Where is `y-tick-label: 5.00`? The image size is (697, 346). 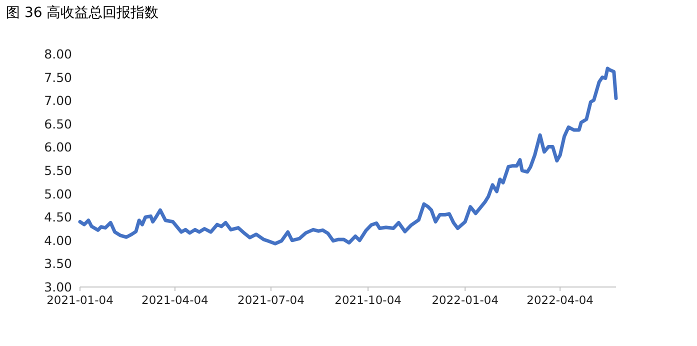 y-tick-label: 5.00 is located at coordinates (58, 194).